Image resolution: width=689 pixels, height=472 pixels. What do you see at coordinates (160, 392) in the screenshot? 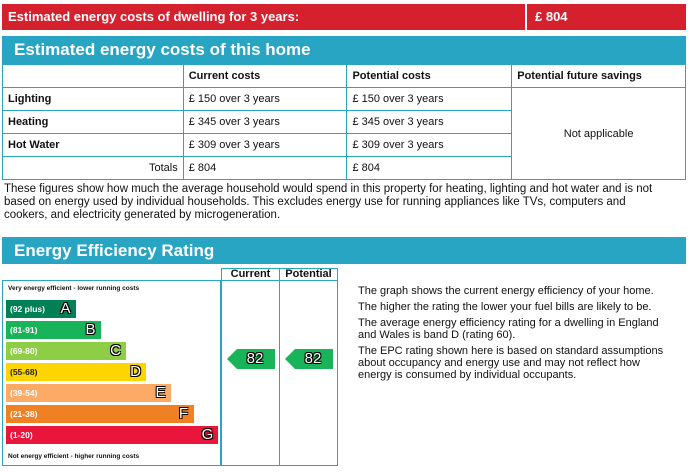
I see `band-letter: E` at bounding box center [160, 392].